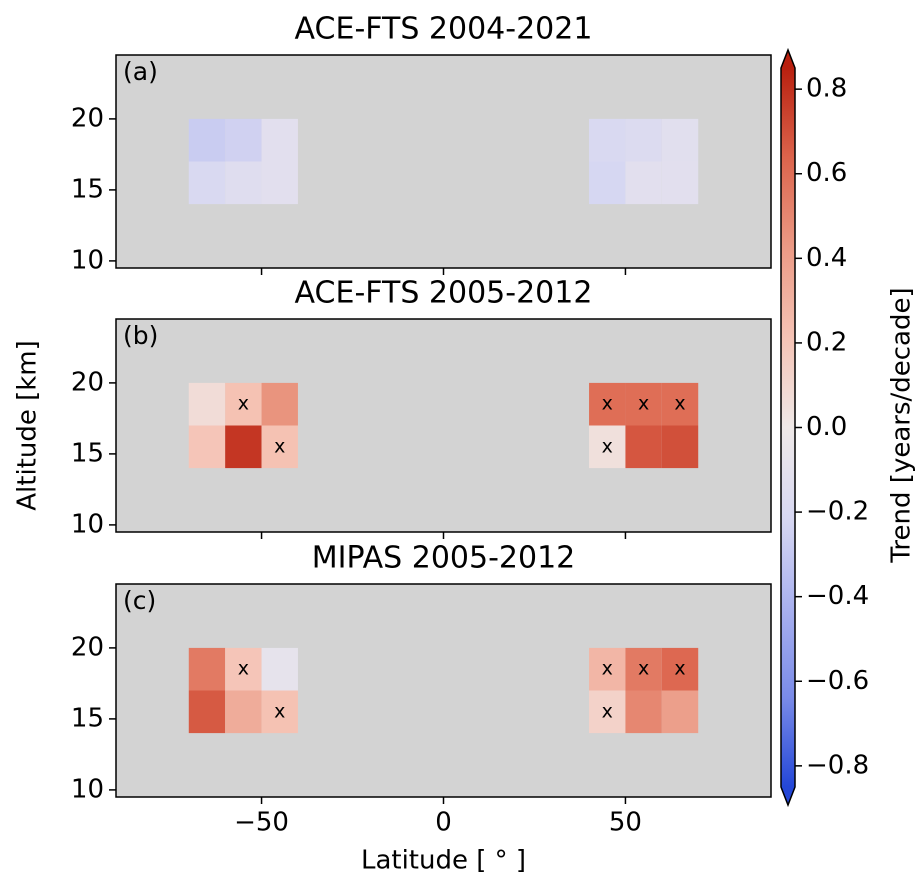  What do you see at coordinates (139, 600) in the screenshot?
I see `panel-label: (c)` at bounding box center [139, 600].